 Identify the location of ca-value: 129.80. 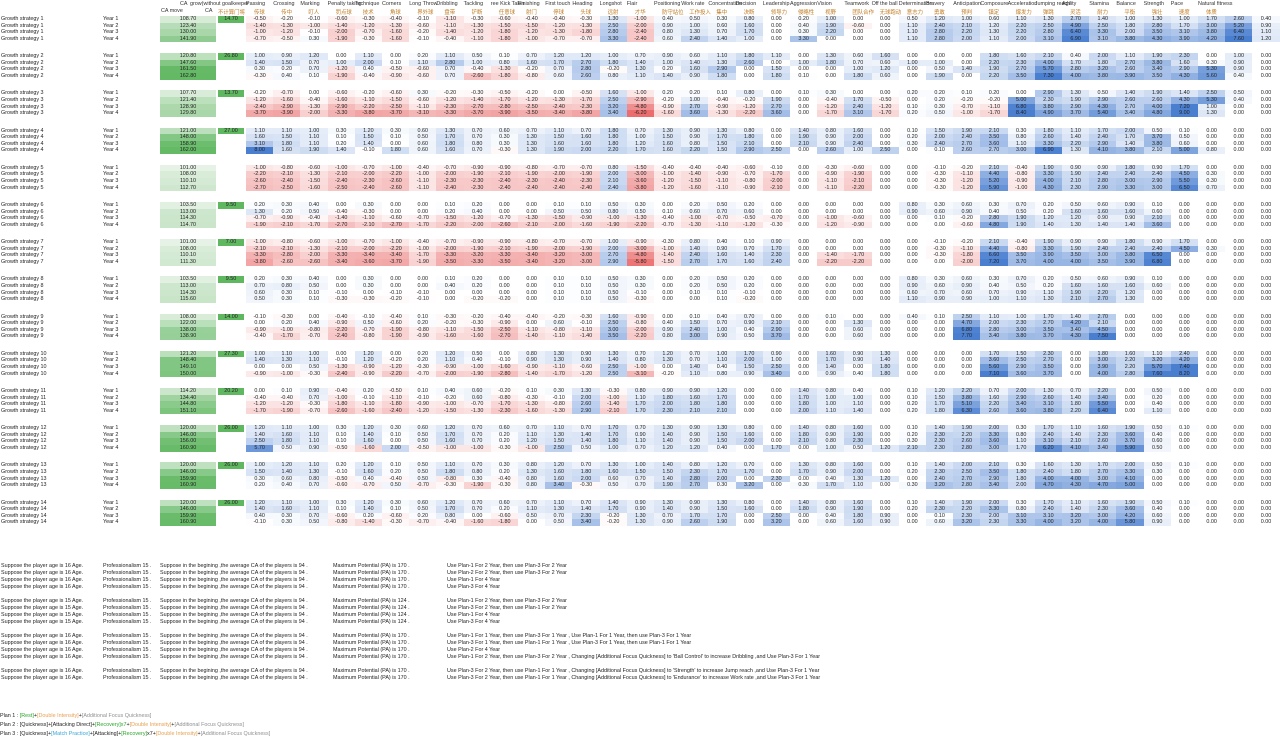
(188, 113).